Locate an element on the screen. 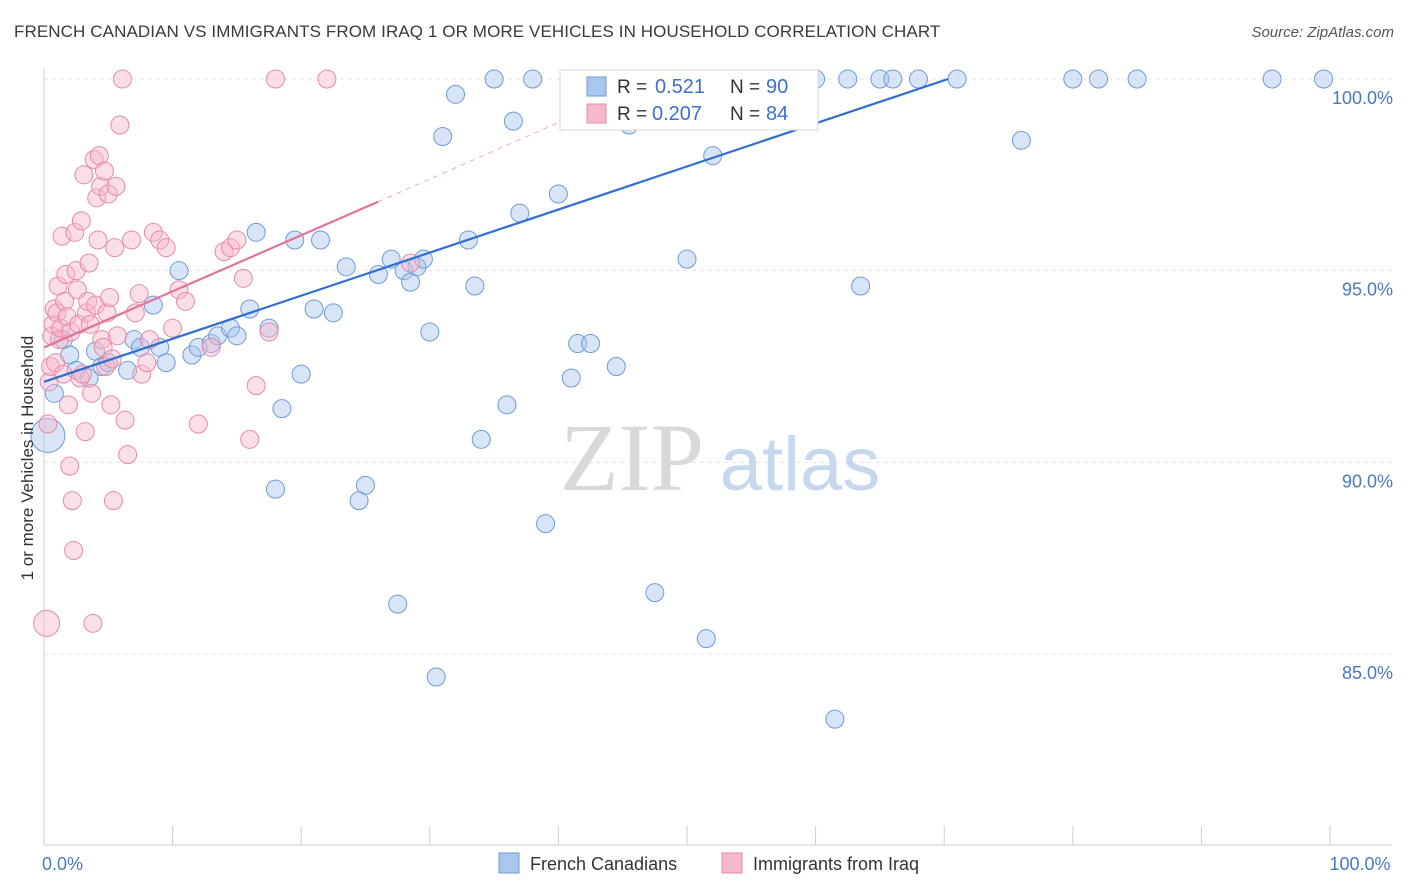 This screenshot has height=892, width=1406. y-tick-label-1: 90.0% is located at coordinates (1367, 481).